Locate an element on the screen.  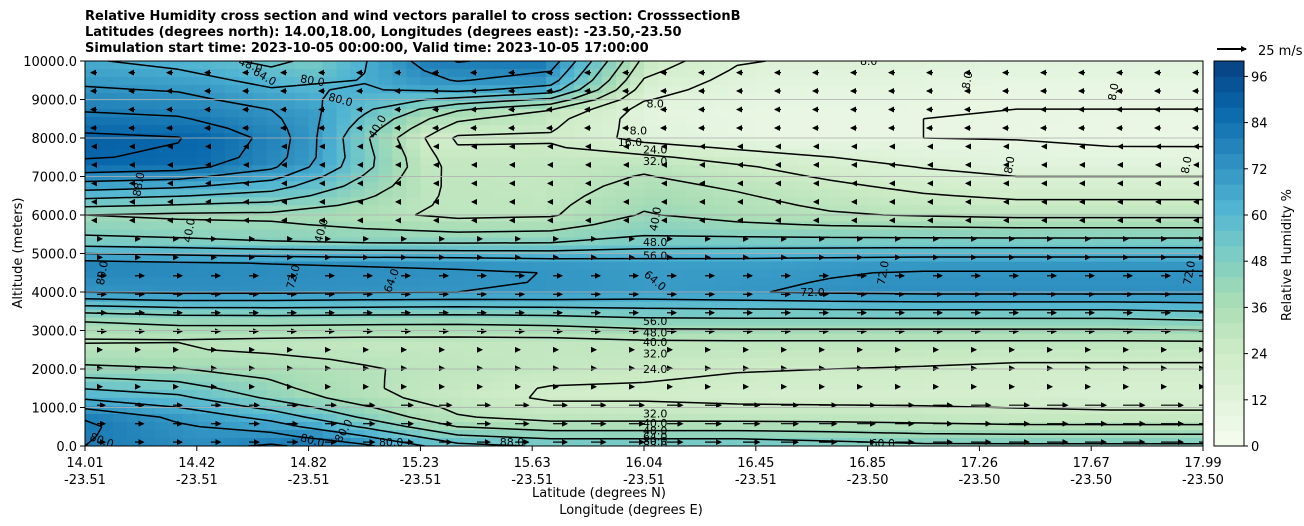
colorbar-band is located at coordinates (1229, 253).